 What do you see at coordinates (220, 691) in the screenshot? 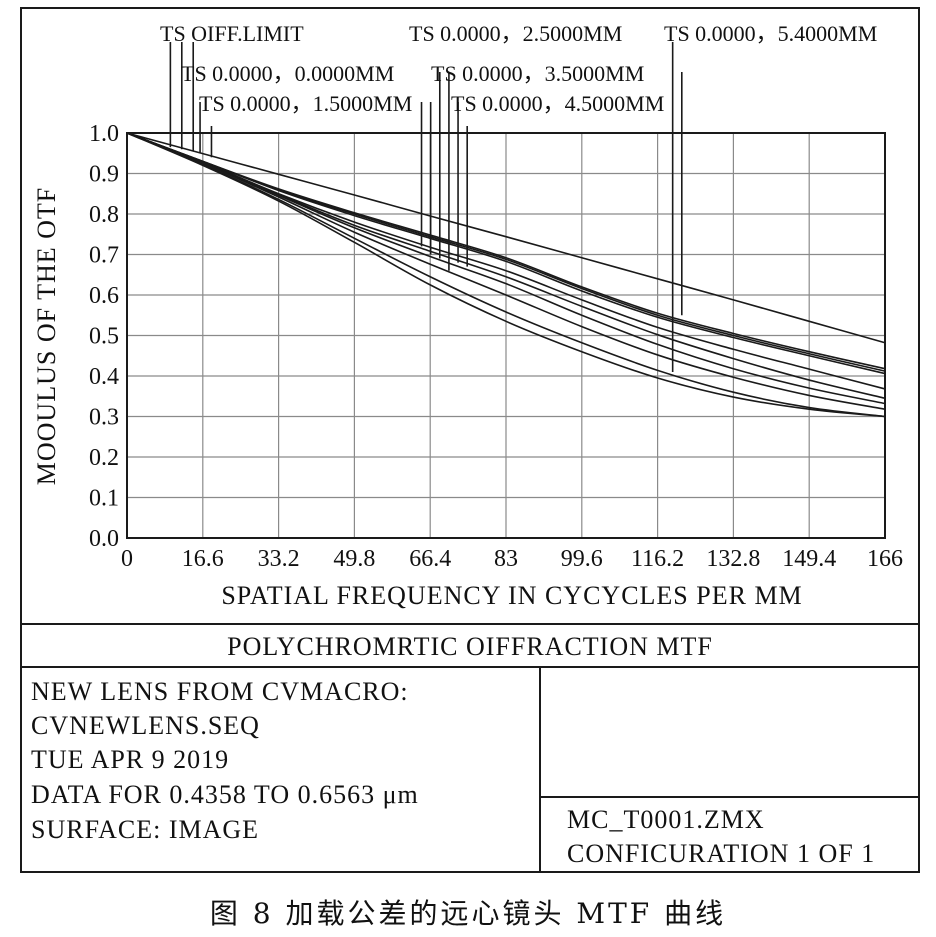
I see `info-line-lens: NEW LENS FROM CVMACRO:` at bounding box center [220, 691].